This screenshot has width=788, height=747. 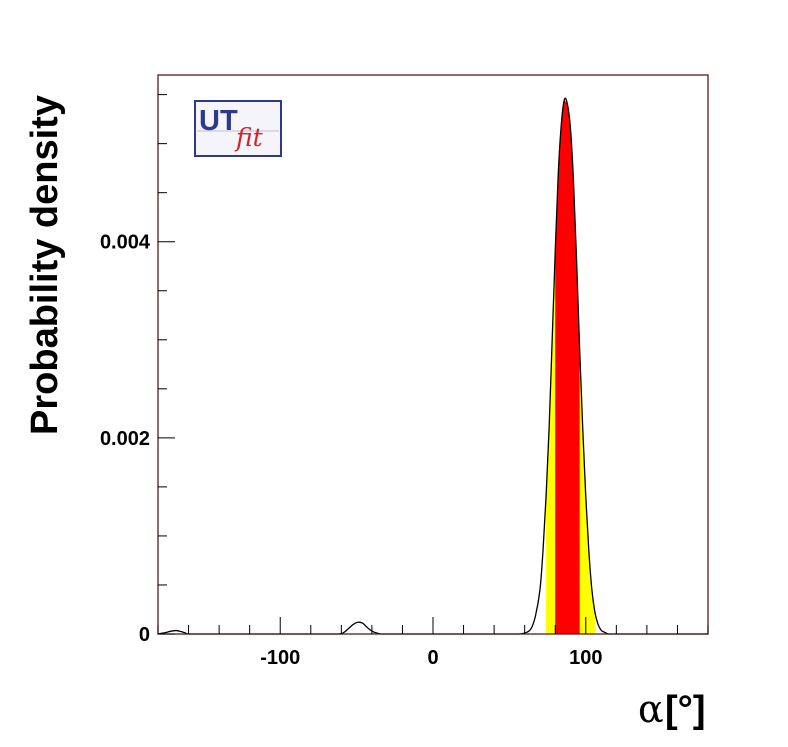 I want to click on logo-box, so click(x=238, y=128).